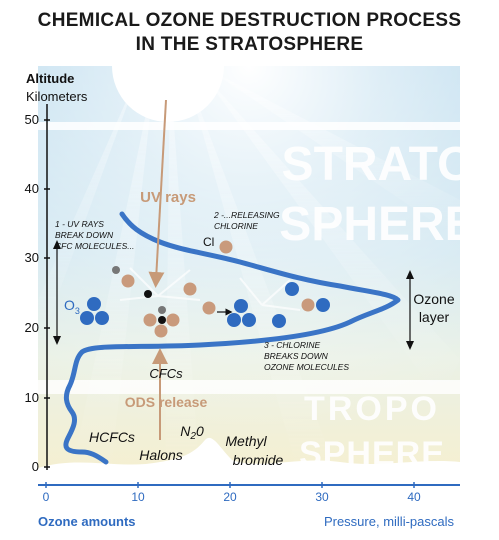  Describe the element at coordinates (209, 308) in the screenshot. I see `chlorine-atom-reacting` at that location.